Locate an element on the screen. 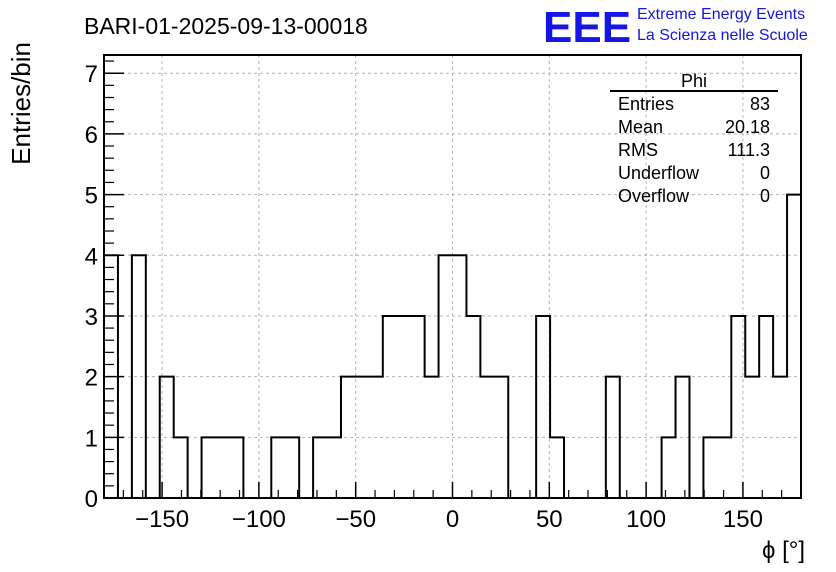 The width and height of the screenshot is (836, 572). x-tick-label: 100 is located at coordinates (646, 519).